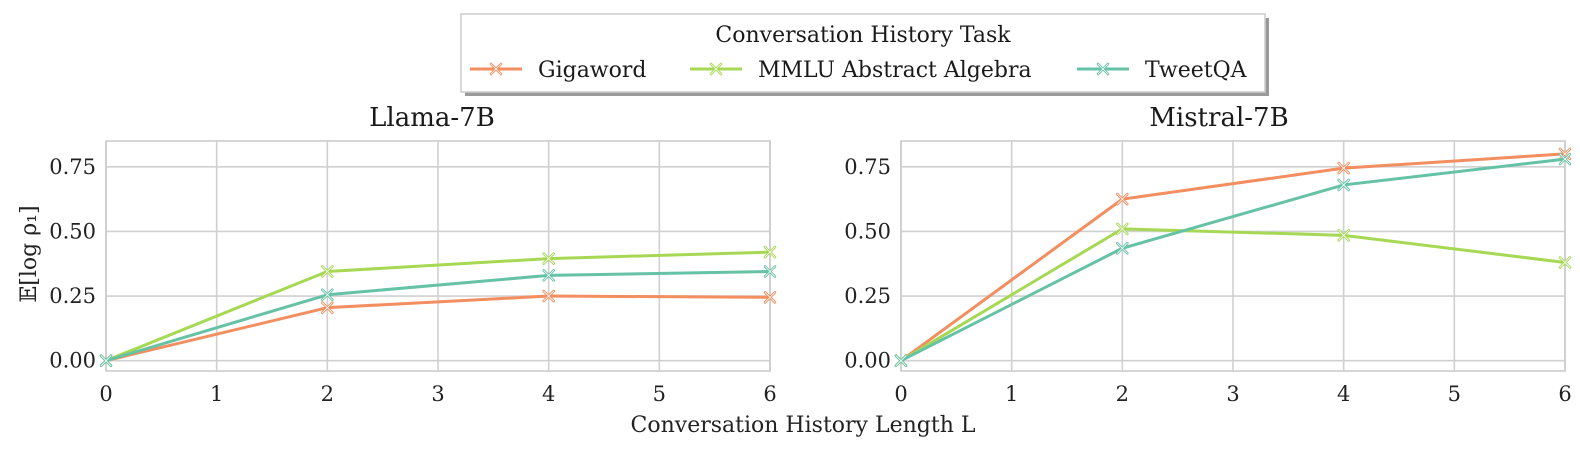 This screenshot has height=454, width=1580. Describe the element at coordinates (1218, 118) in the screenshot. I see `panel-title-mistral: Mistral-7B` at that location.